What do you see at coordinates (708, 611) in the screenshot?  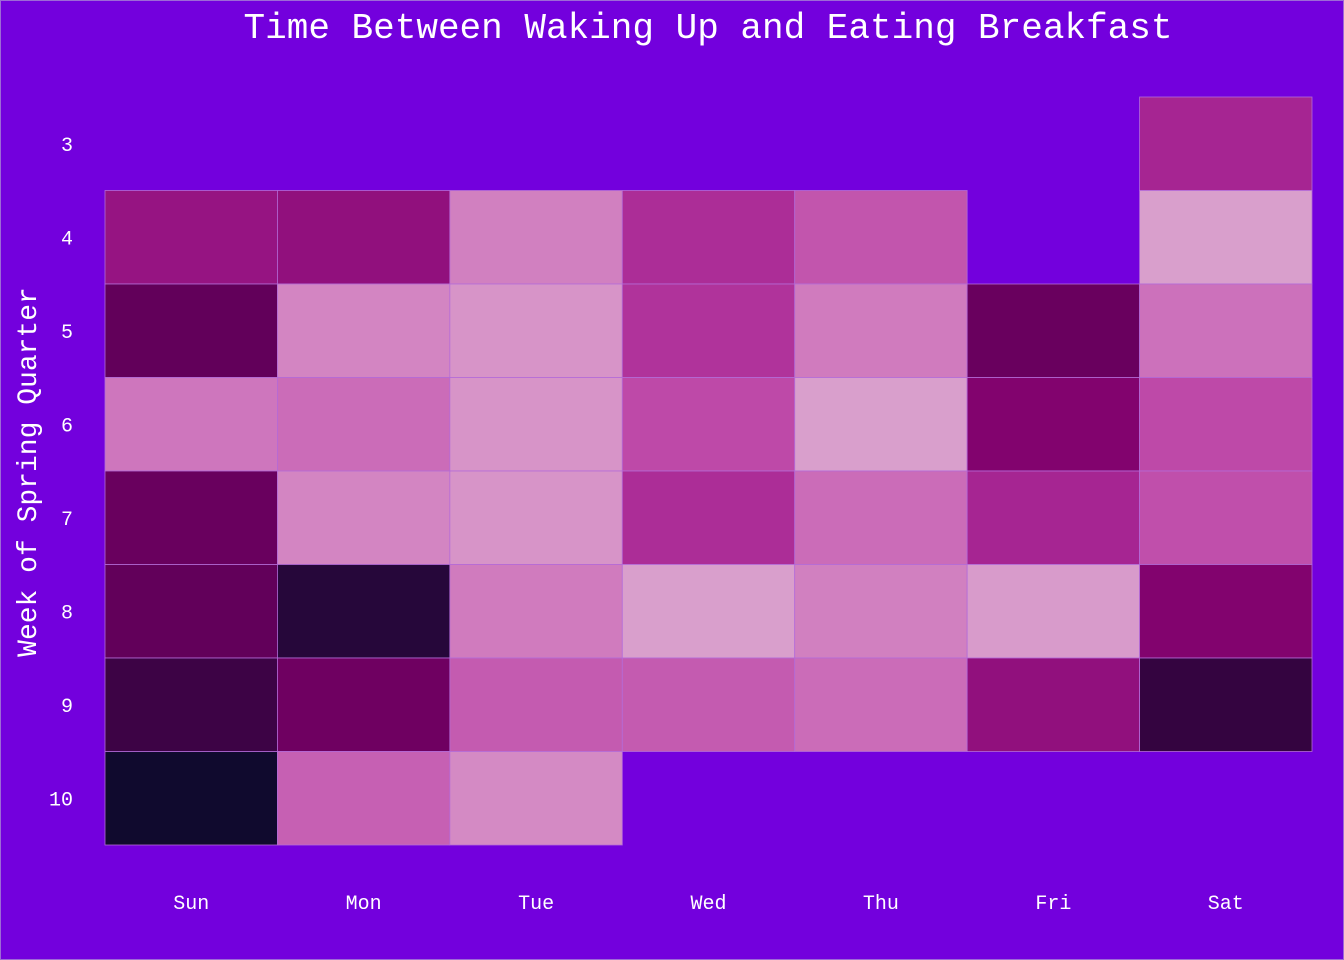 I see `heatmap-cell-week-8-wed` at bounding box center [708, 611].